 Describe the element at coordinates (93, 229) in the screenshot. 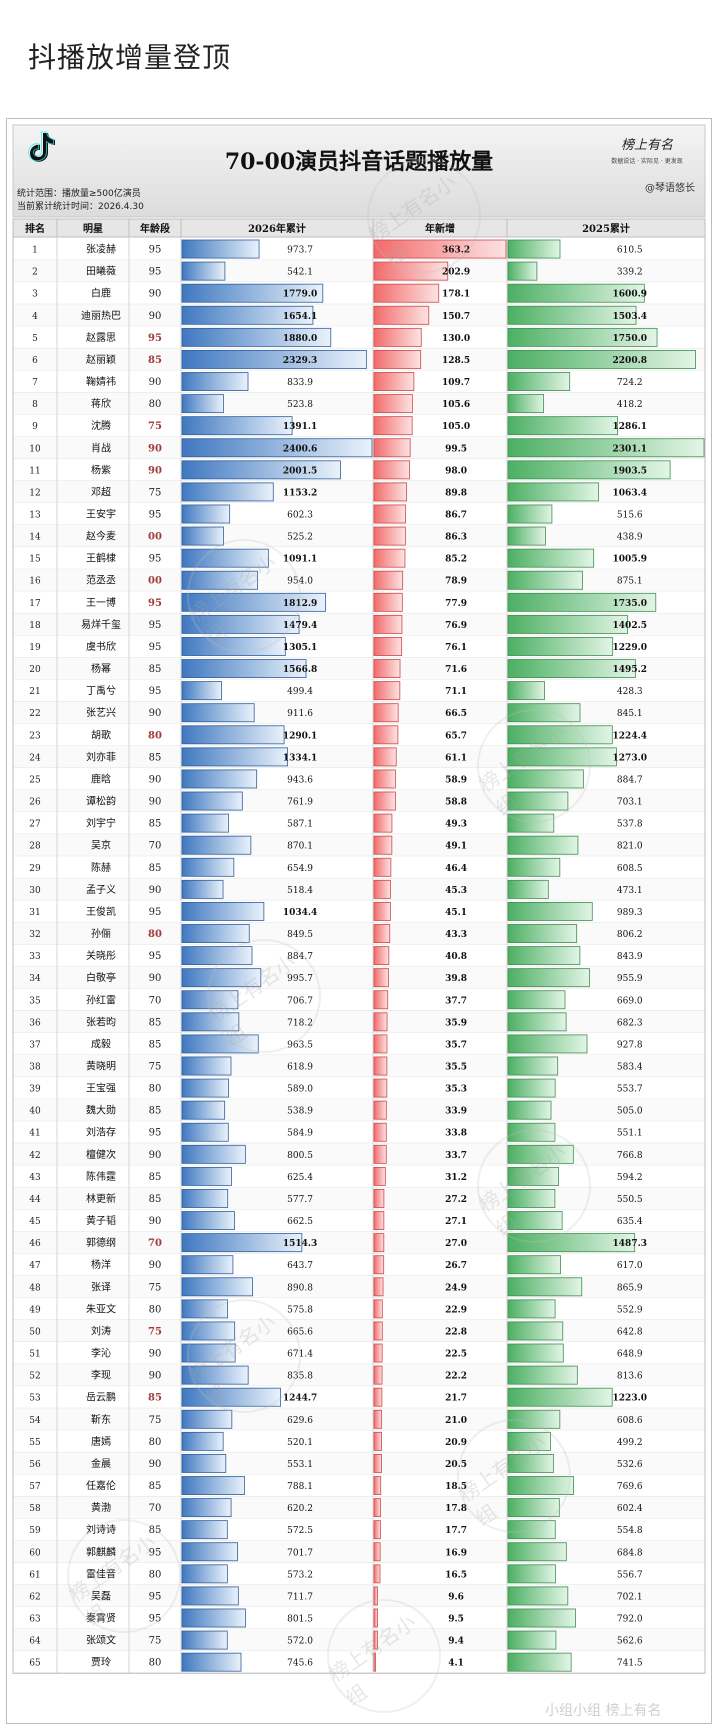

I see `column-header: 明星` at that location.